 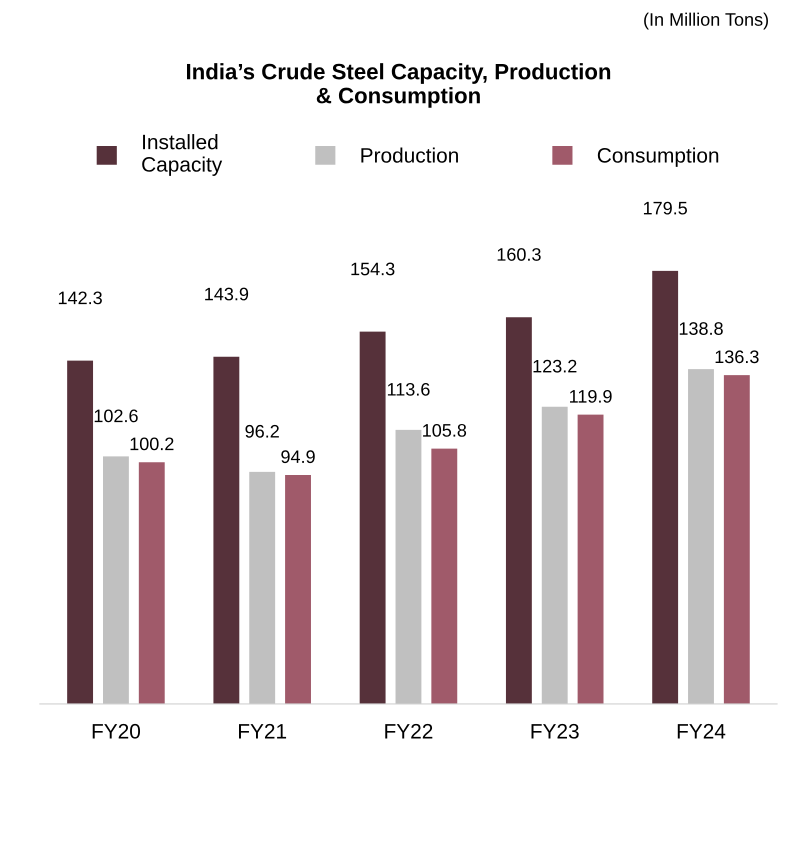 I want to click on legend-label: Installed Capacity, so click(x=182, y=155).